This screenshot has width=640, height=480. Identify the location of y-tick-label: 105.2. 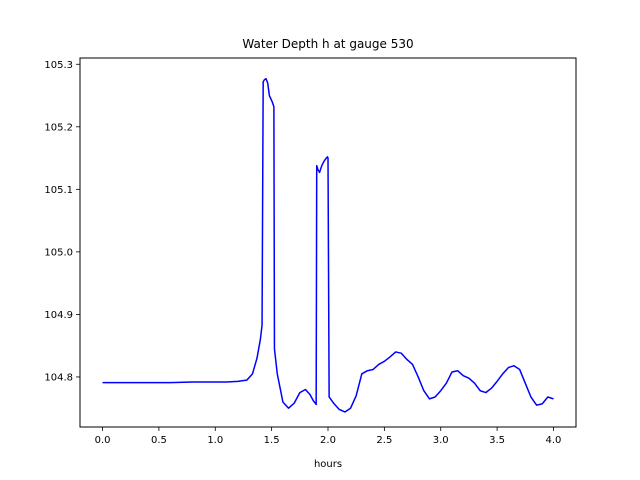
(58, 127).